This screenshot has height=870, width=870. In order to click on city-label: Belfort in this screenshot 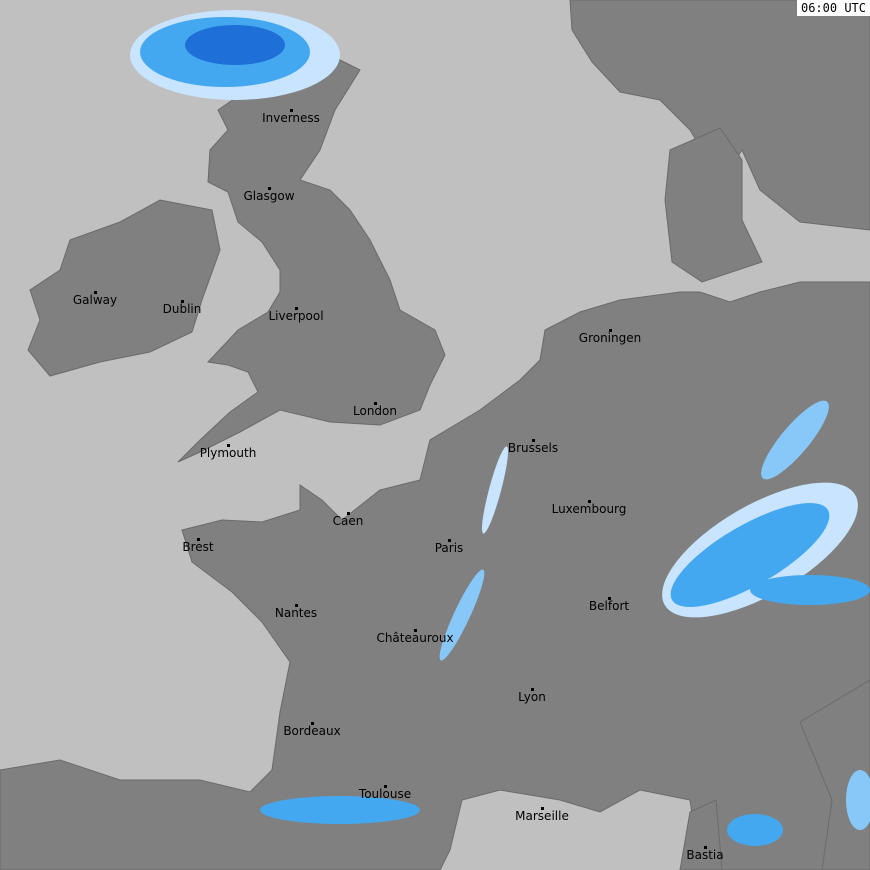, I will do `click(609, 606)`.